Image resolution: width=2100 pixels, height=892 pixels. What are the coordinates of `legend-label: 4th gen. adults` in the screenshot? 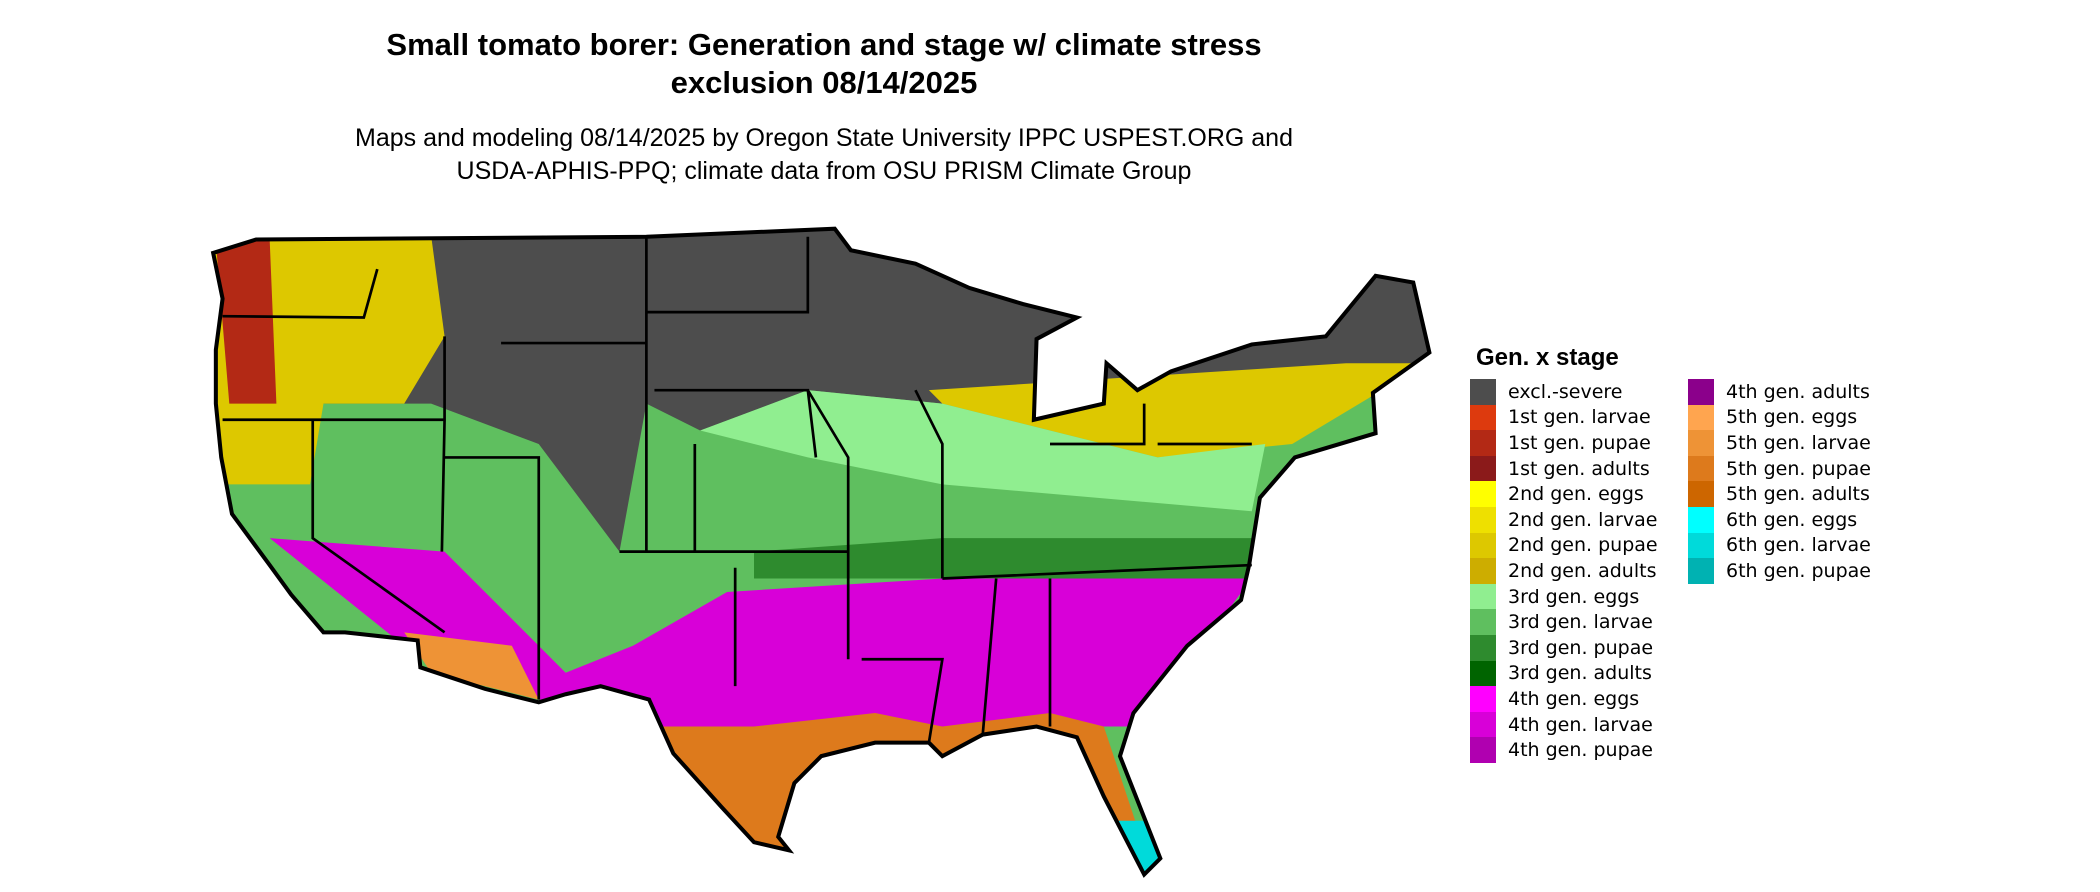 It's located at (1798, 391).